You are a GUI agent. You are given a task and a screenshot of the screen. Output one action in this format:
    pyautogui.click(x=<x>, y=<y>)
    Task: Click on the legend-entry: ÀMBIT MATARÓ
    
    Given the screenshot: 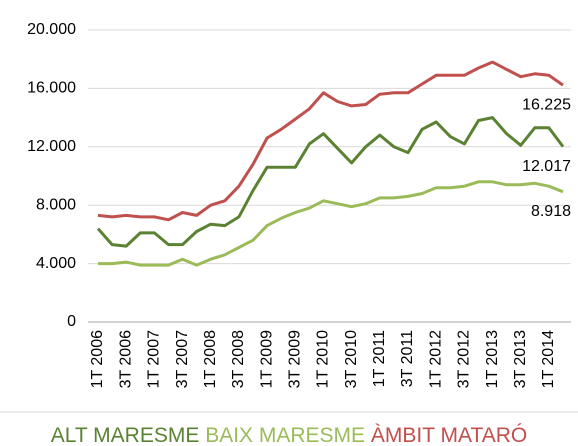 What is the action you would take?
    pyautogui.click(x=449, y=435)
    